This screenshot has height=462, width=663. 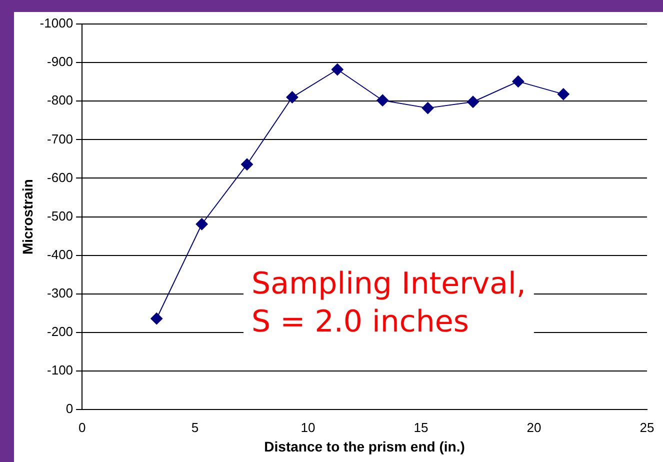 I want to click on x-tick-label: 15, so click(x=421, y=427).